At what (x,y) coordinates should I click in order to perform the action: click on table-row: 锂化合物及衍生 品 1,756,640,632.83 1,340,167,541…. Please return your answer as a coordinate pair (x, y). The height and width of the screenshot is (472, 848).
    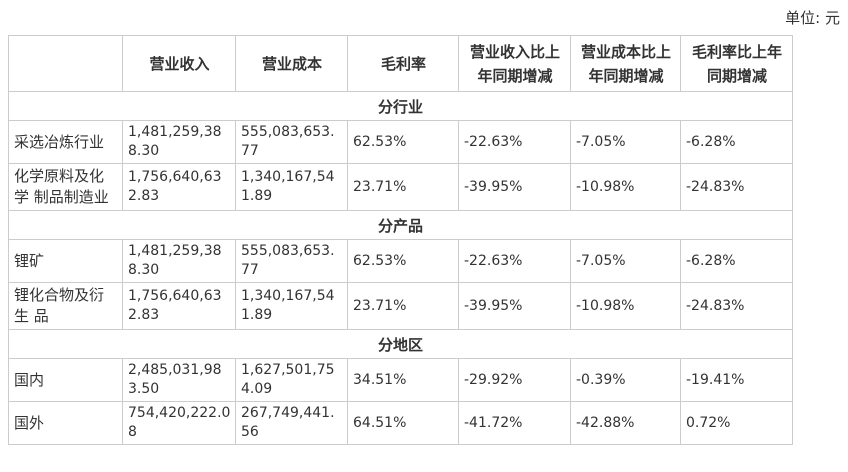
    Looking at the image, I should click on (400, 306).